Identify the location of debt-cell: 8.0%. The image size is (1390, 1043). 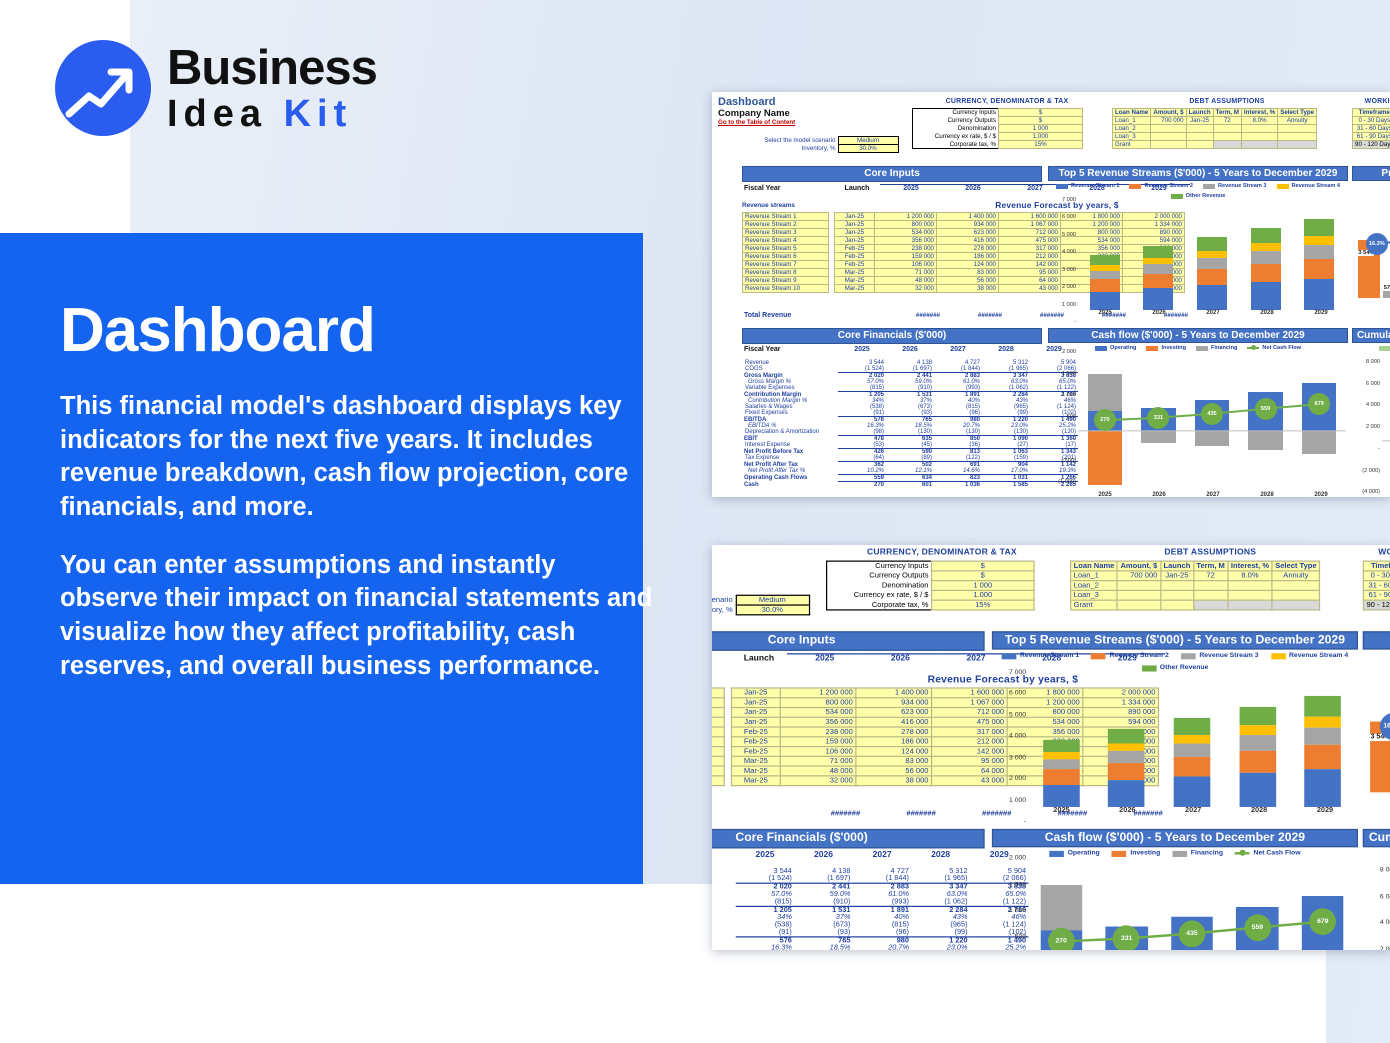
(1259, 120).